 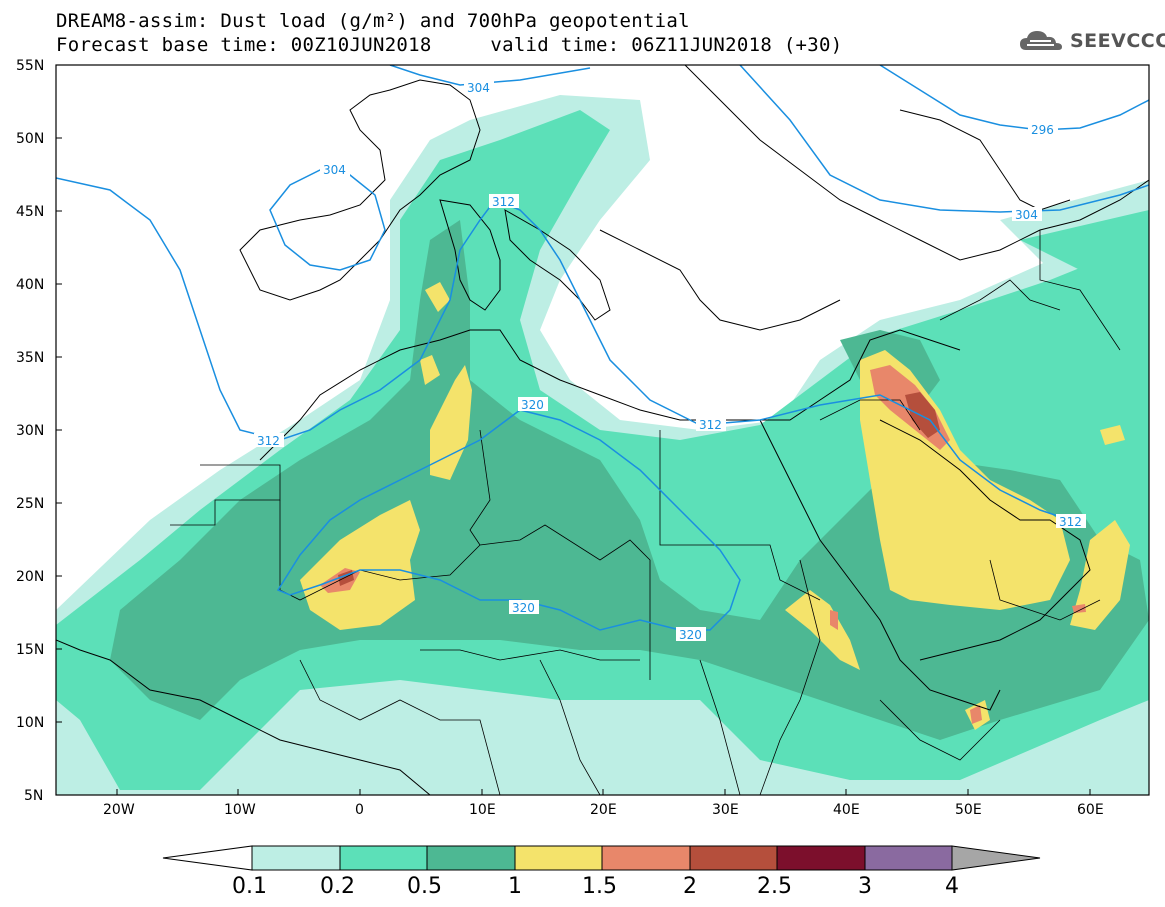 I want to click on lon-label: 20W, so click(x=119, y=810).